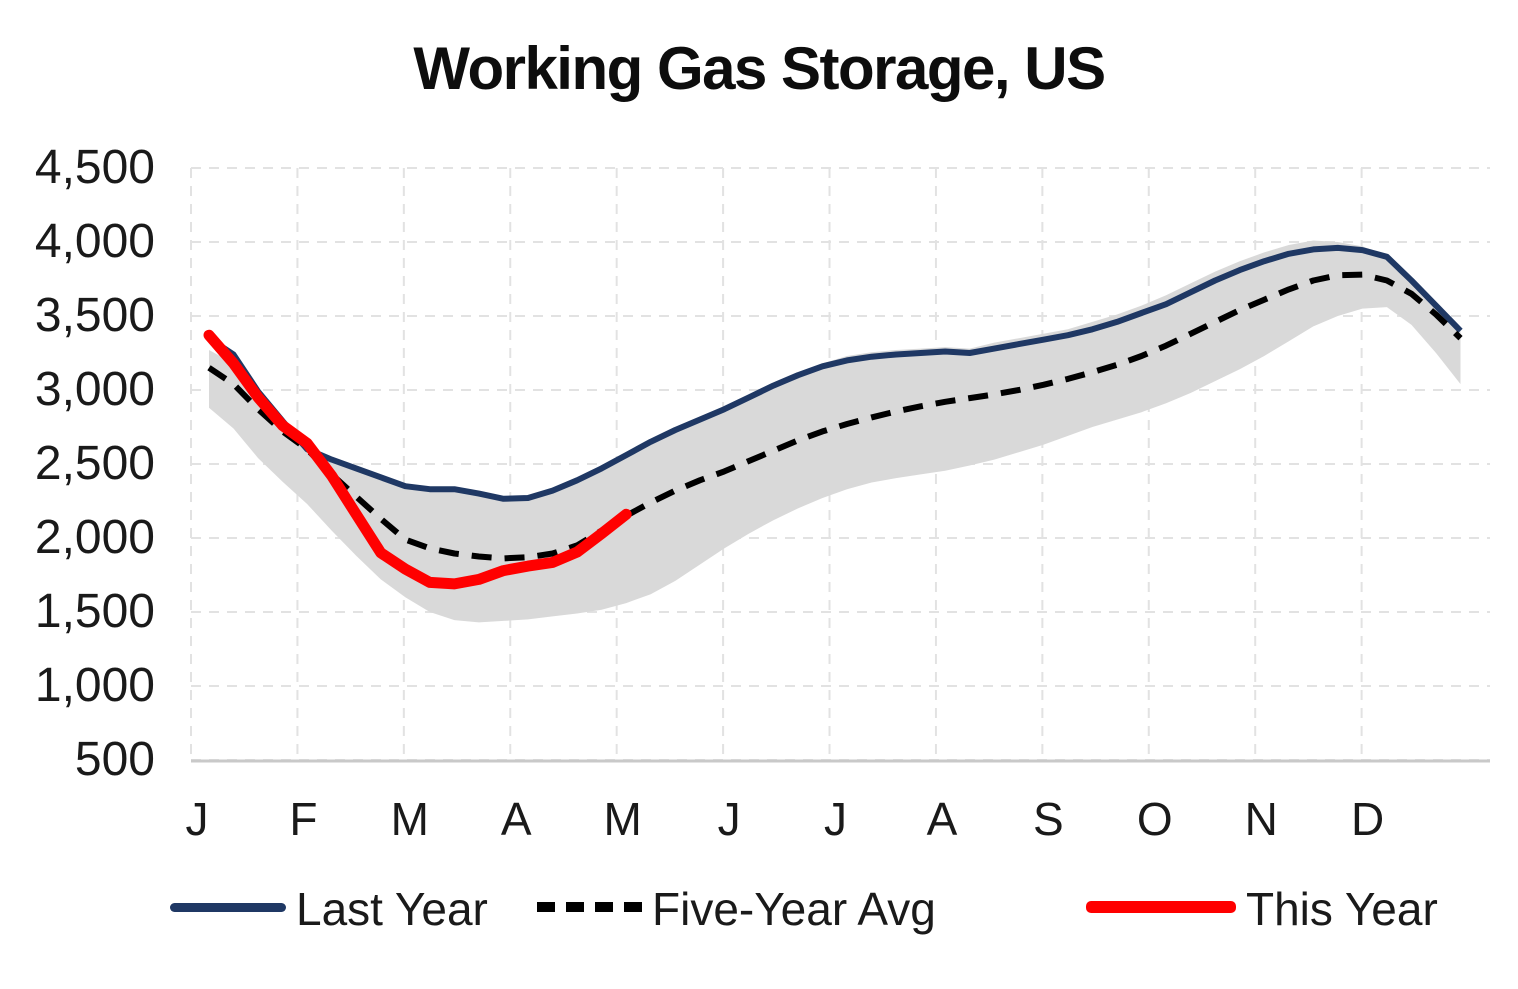  Describe the element at coordinates (94, 315) in the screenshot. I see `y-tick-label: 3,500` at that location.